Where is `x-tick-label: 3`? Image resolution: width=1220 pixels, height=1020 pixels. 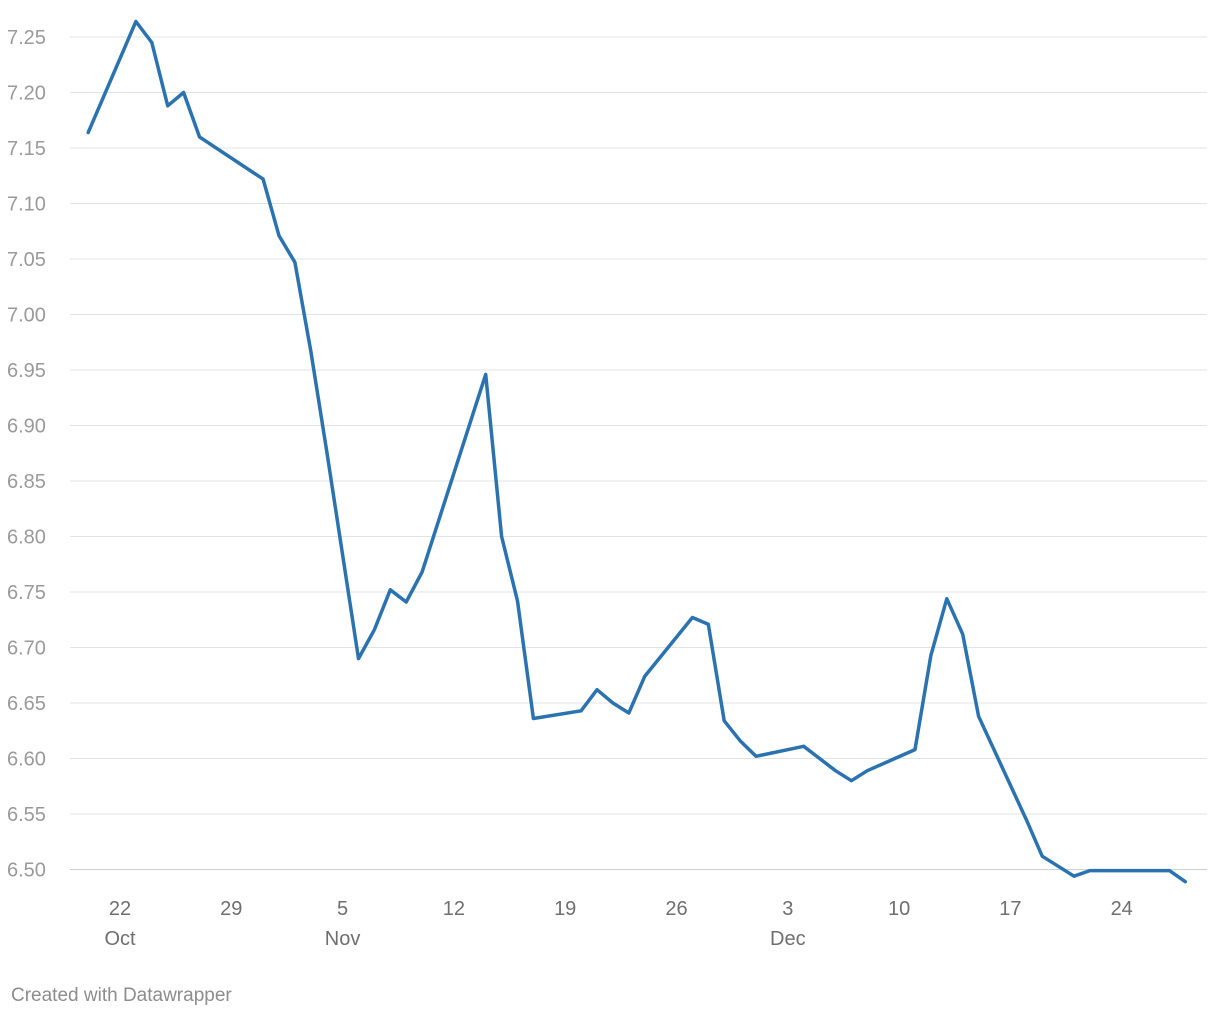 x-tick-label: 3 is located at coordinates (787, 909).